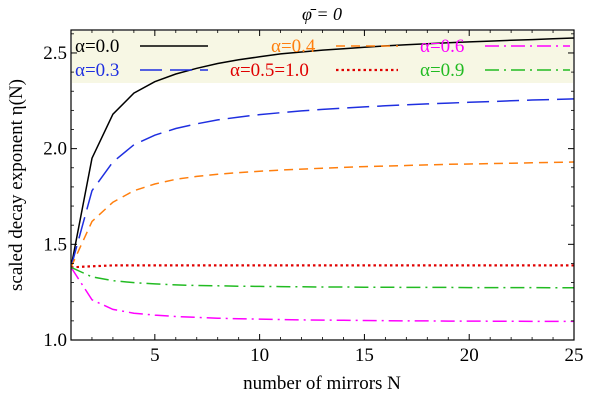 Image resolution: width=605 pixels, height=399 pixels. What do you see at coordinates (322, 57) in the screenshot?
I see `legend-background` at bounding box center [322, 57].